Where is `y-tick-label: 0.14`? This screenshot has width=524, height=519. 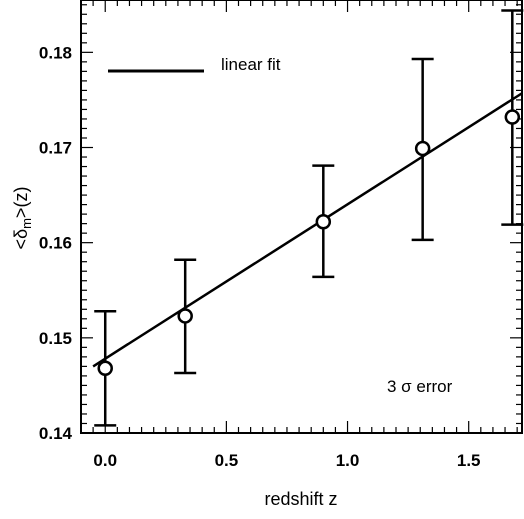 y-tick-label: 0.14 is located at coordinates (56, 433).